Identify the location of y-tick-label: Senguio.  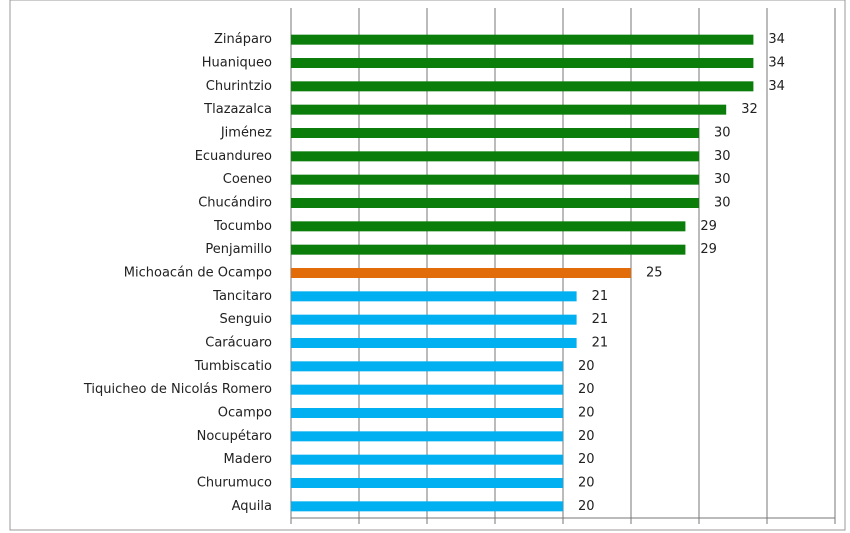
(245, 319).